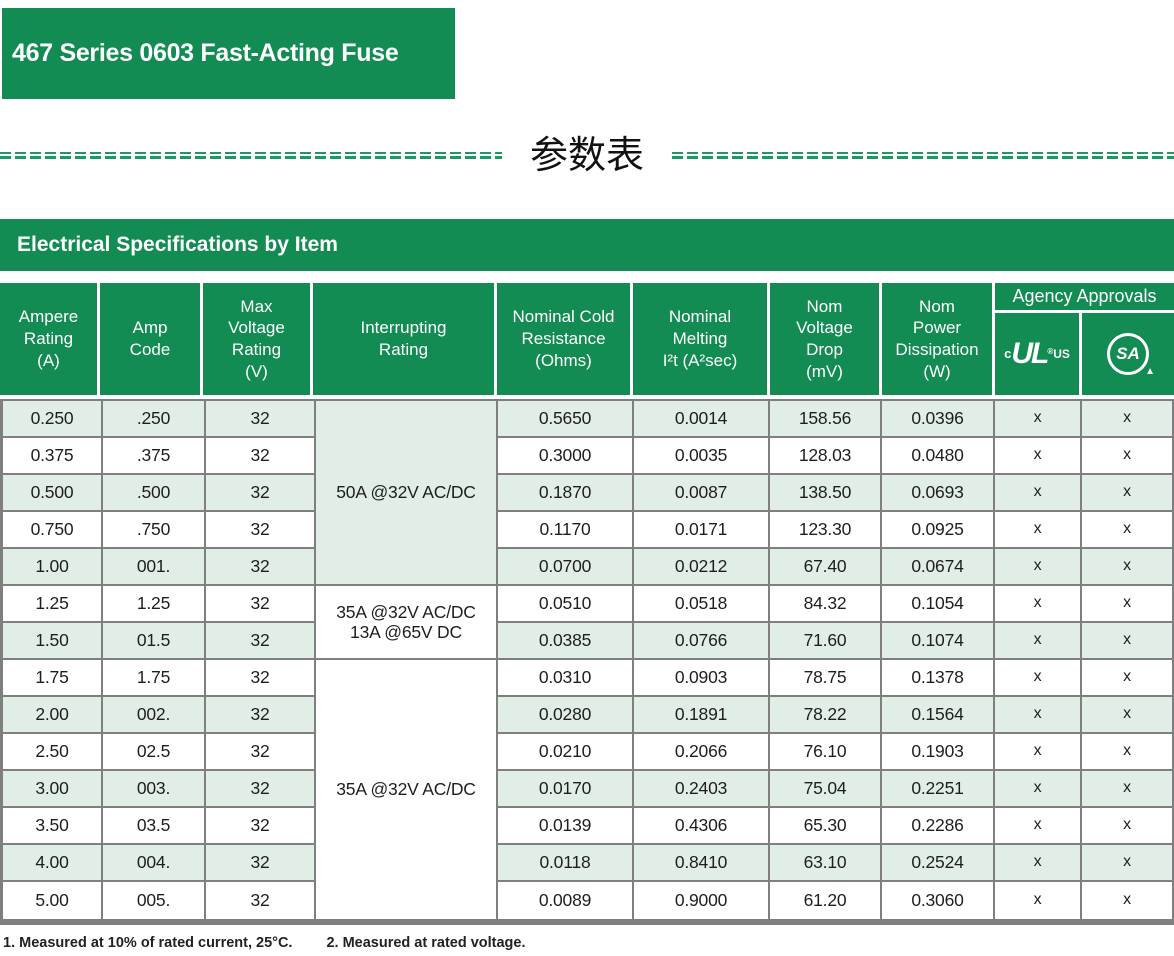 The image size is (1174, 956). Describe the element at coordinates (53, 715) in the screenshot. I see `ampere-rating-cell: 2.00` at that location.